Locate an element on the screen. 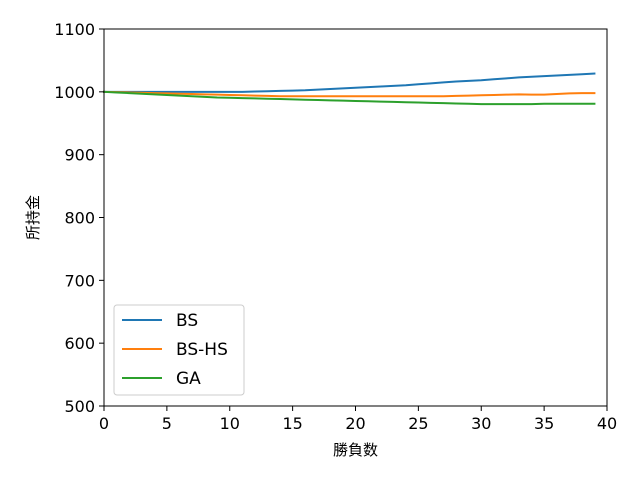  x-tick-label: 35 is located at coordinates (544, 423).